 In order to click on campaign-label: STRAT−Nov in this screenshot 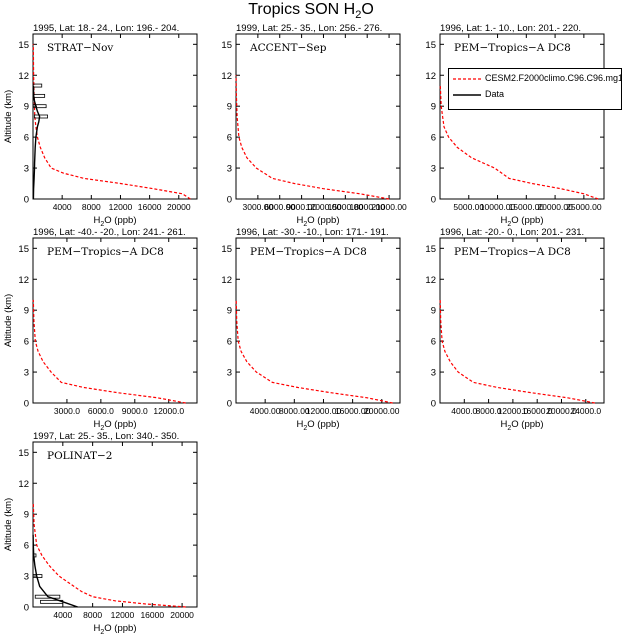, I will do `click(80, 48)`.